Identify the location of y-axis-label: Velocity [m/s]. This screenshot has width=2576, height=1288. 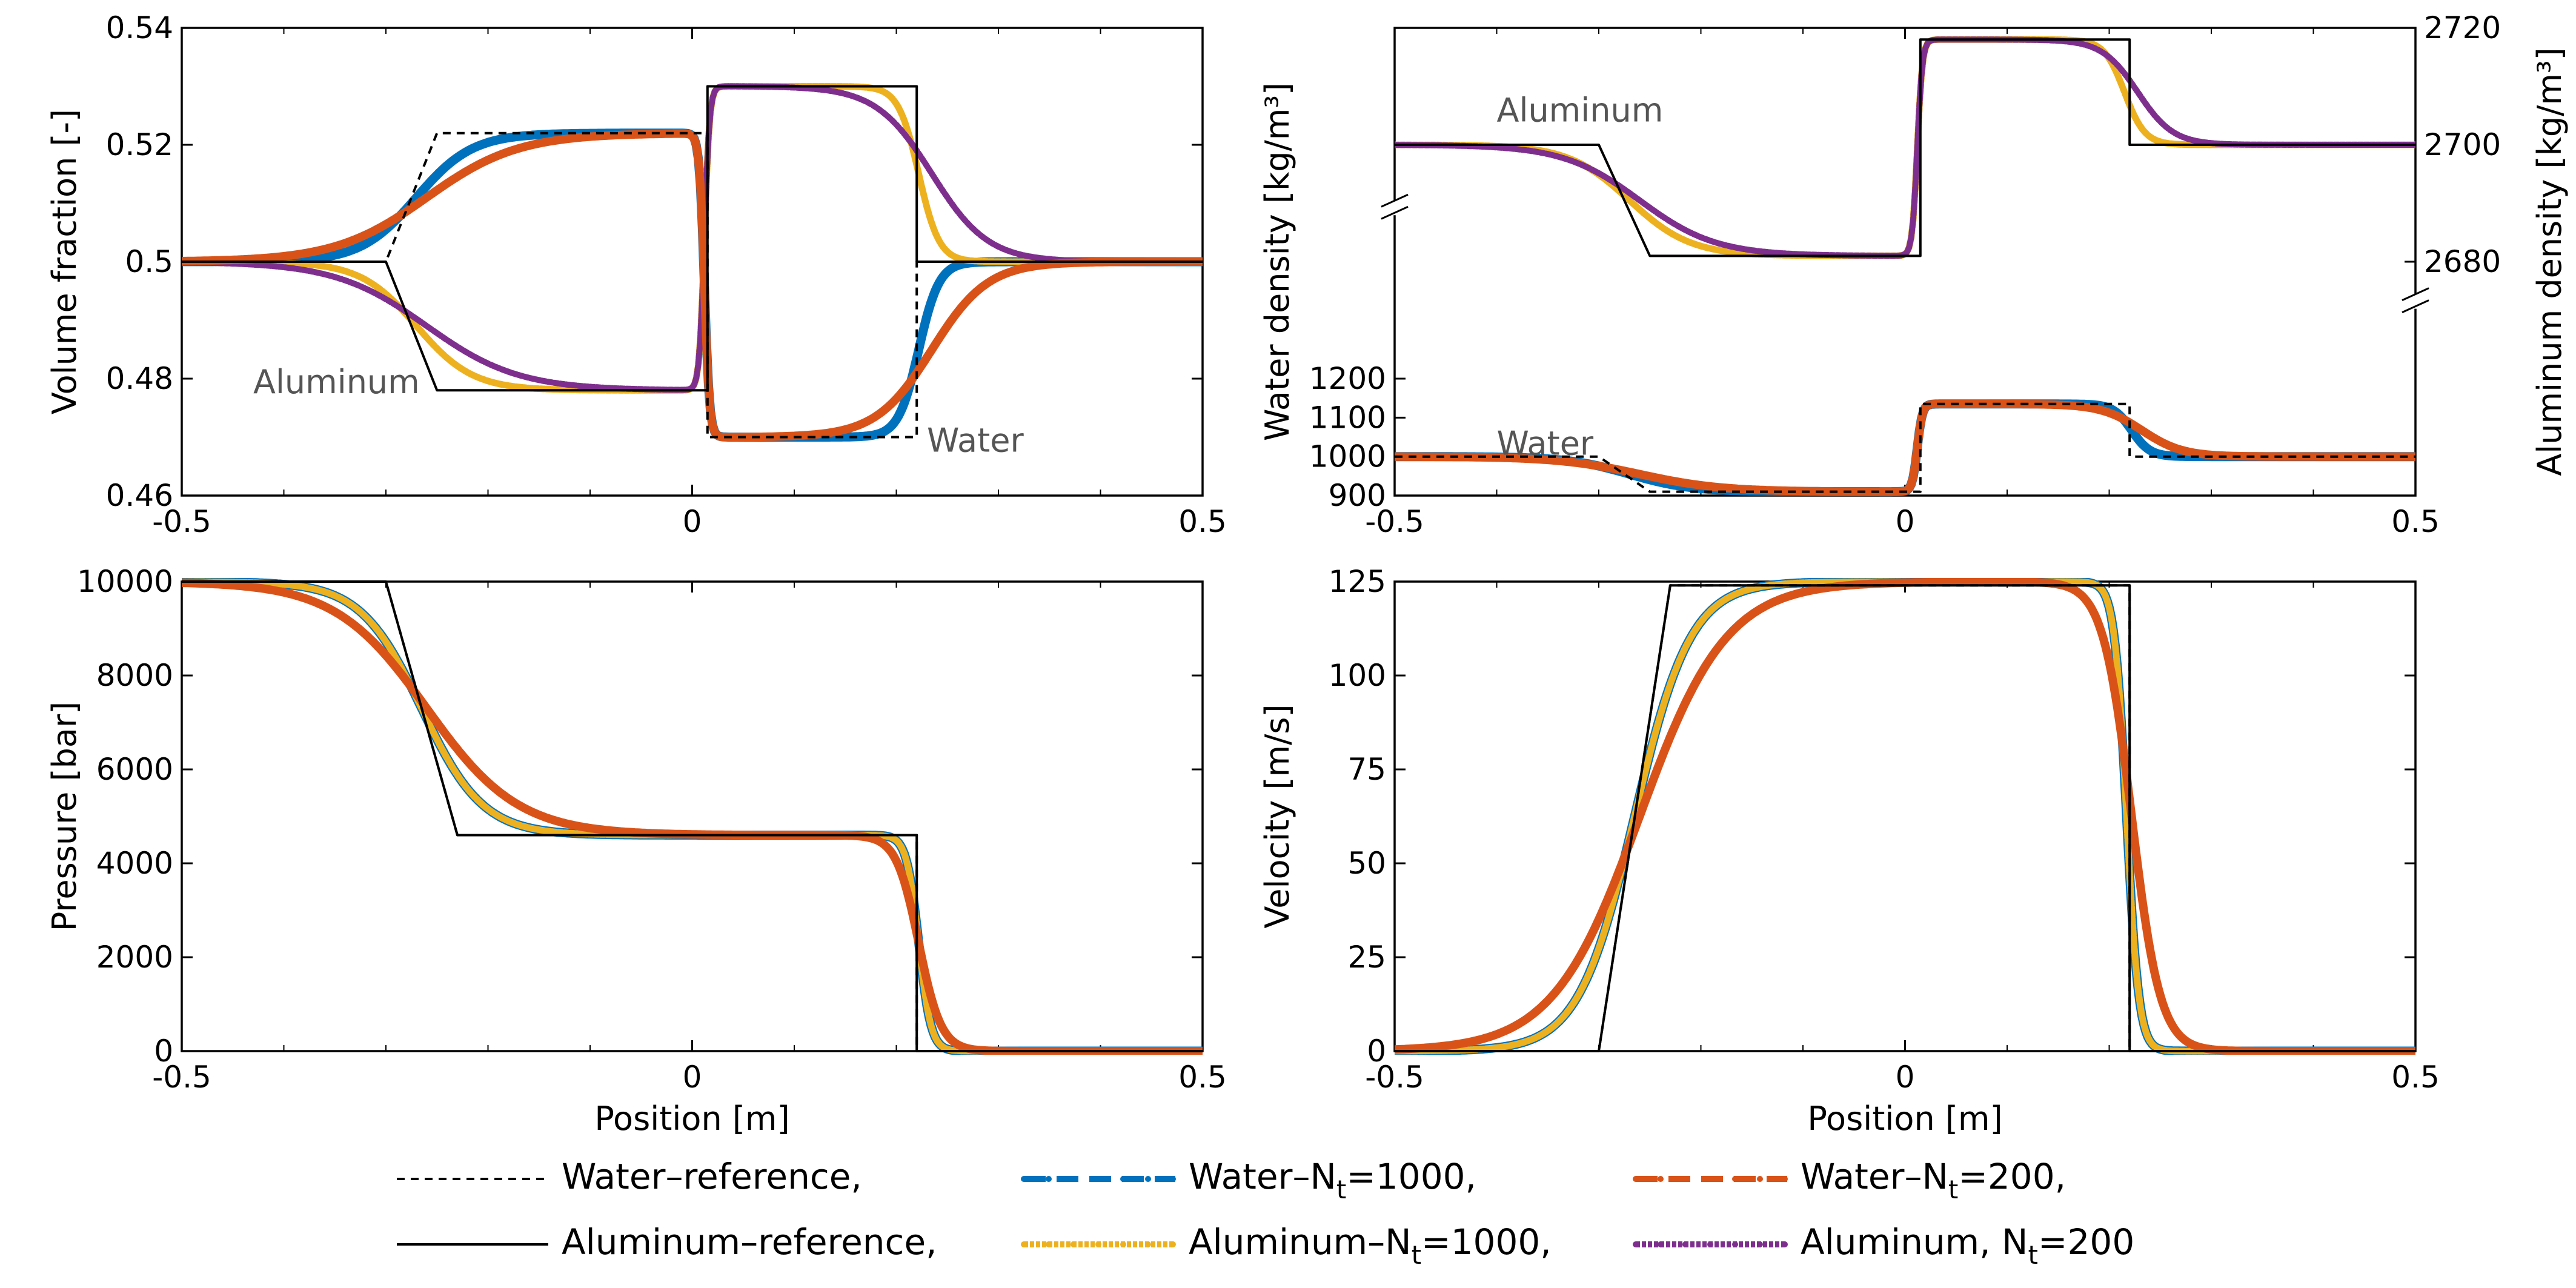
(1277, 816).